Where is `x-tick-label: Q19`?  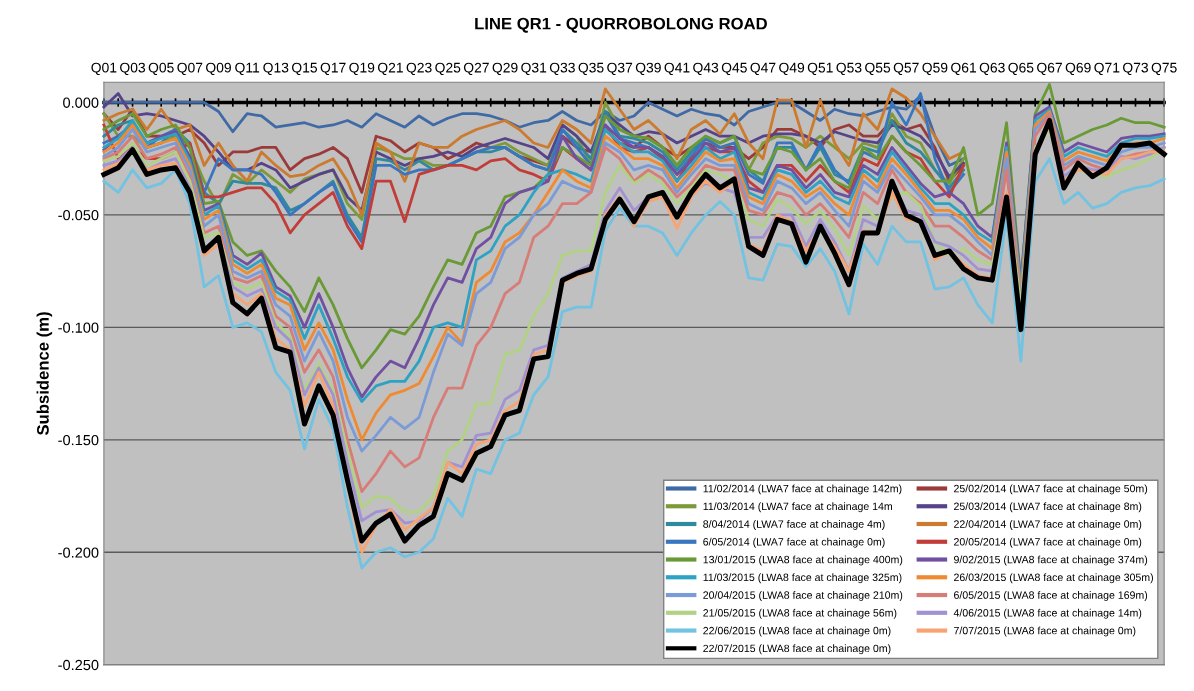 x-tick-label: Q19 is located at coordinates (362, 69).